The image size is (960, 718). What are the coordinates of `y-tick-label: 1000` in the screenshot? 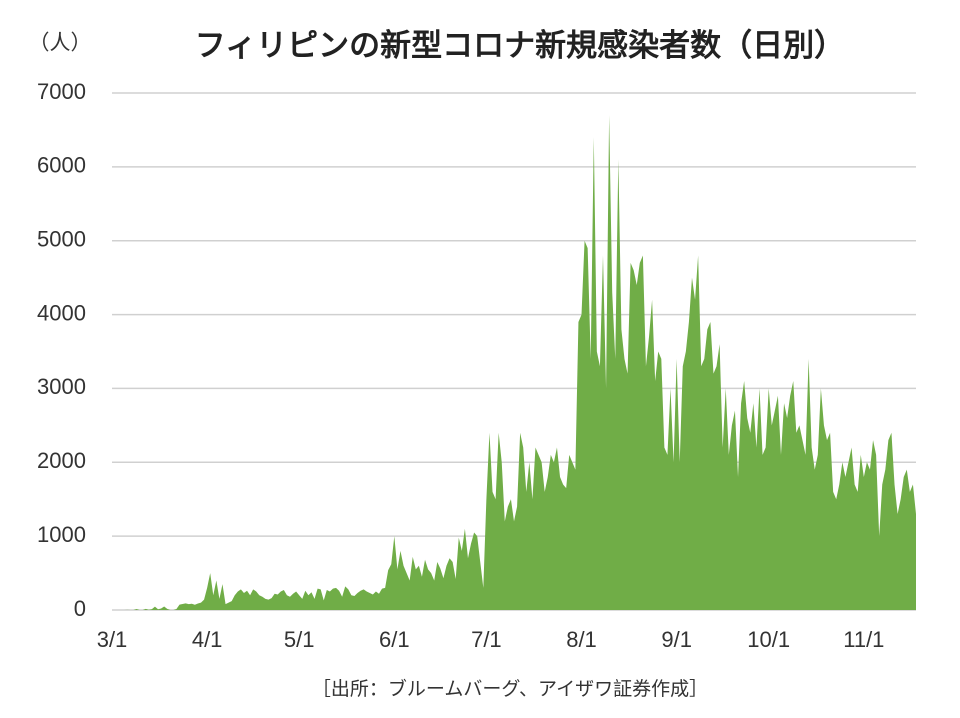 It's located at (61, 534).